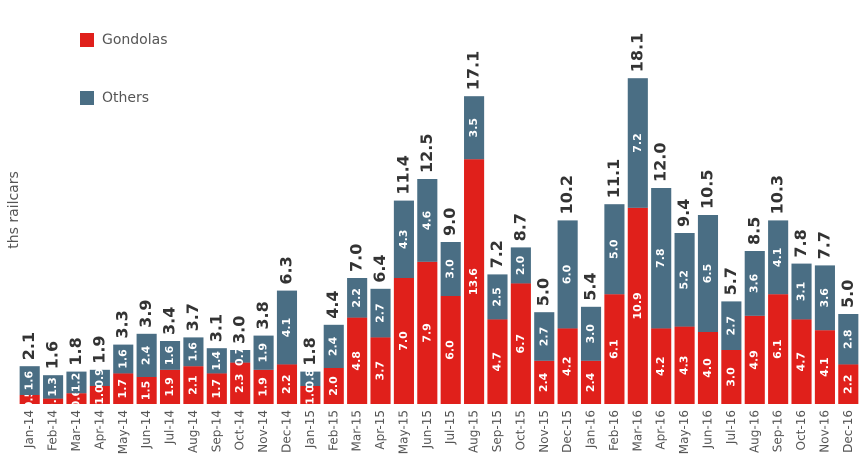 The image size is (862, 476). What do you see at coordinates (496, 297) in the screenshot?
I see `segment-label: 2.5` at bounding box center [496, 297].